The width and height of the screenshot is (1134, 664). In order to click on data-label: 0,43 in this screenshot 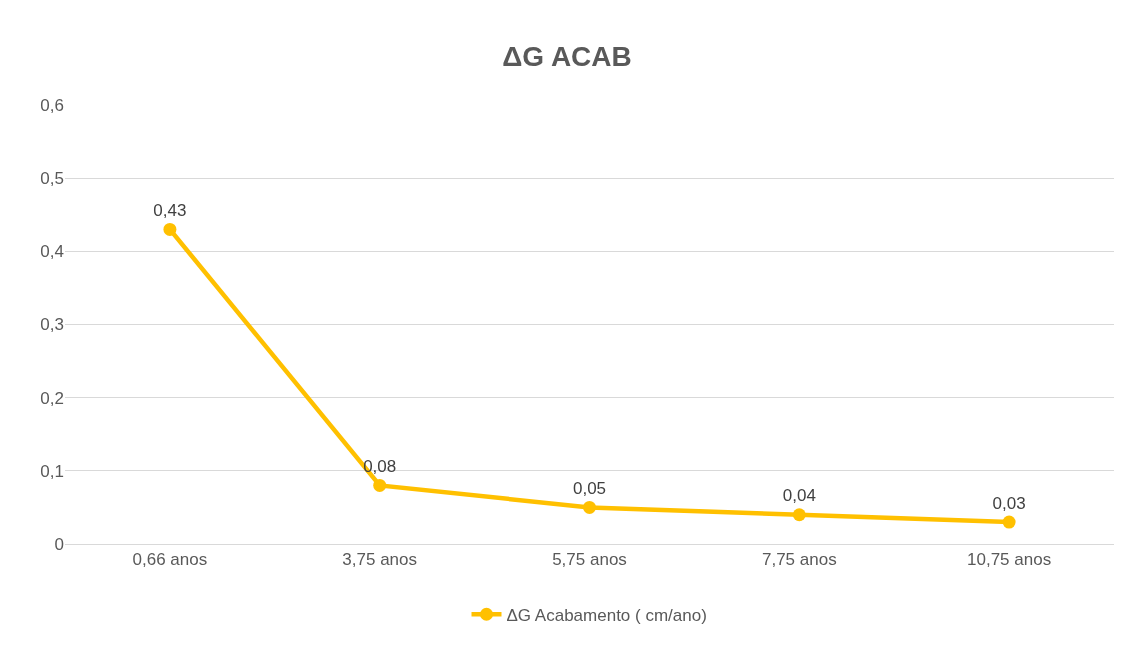, I will do `click(170, 211)`.